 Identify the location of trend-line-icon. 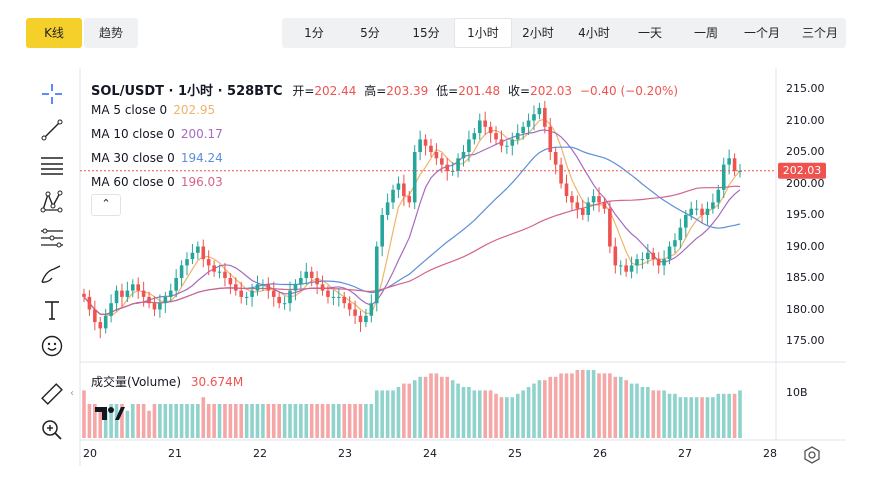
(52, 130).